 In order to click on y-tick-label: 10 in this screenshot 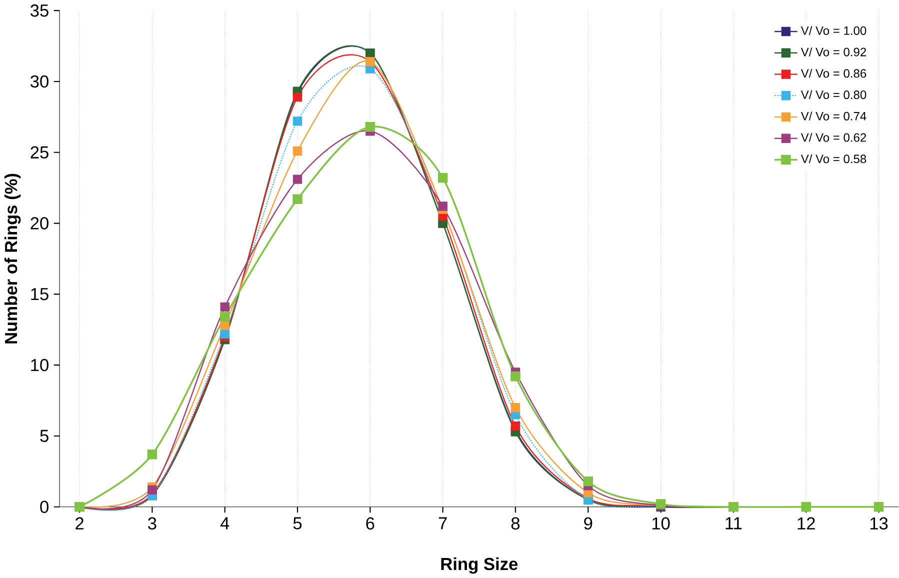, I will do `click(39, 365)`.